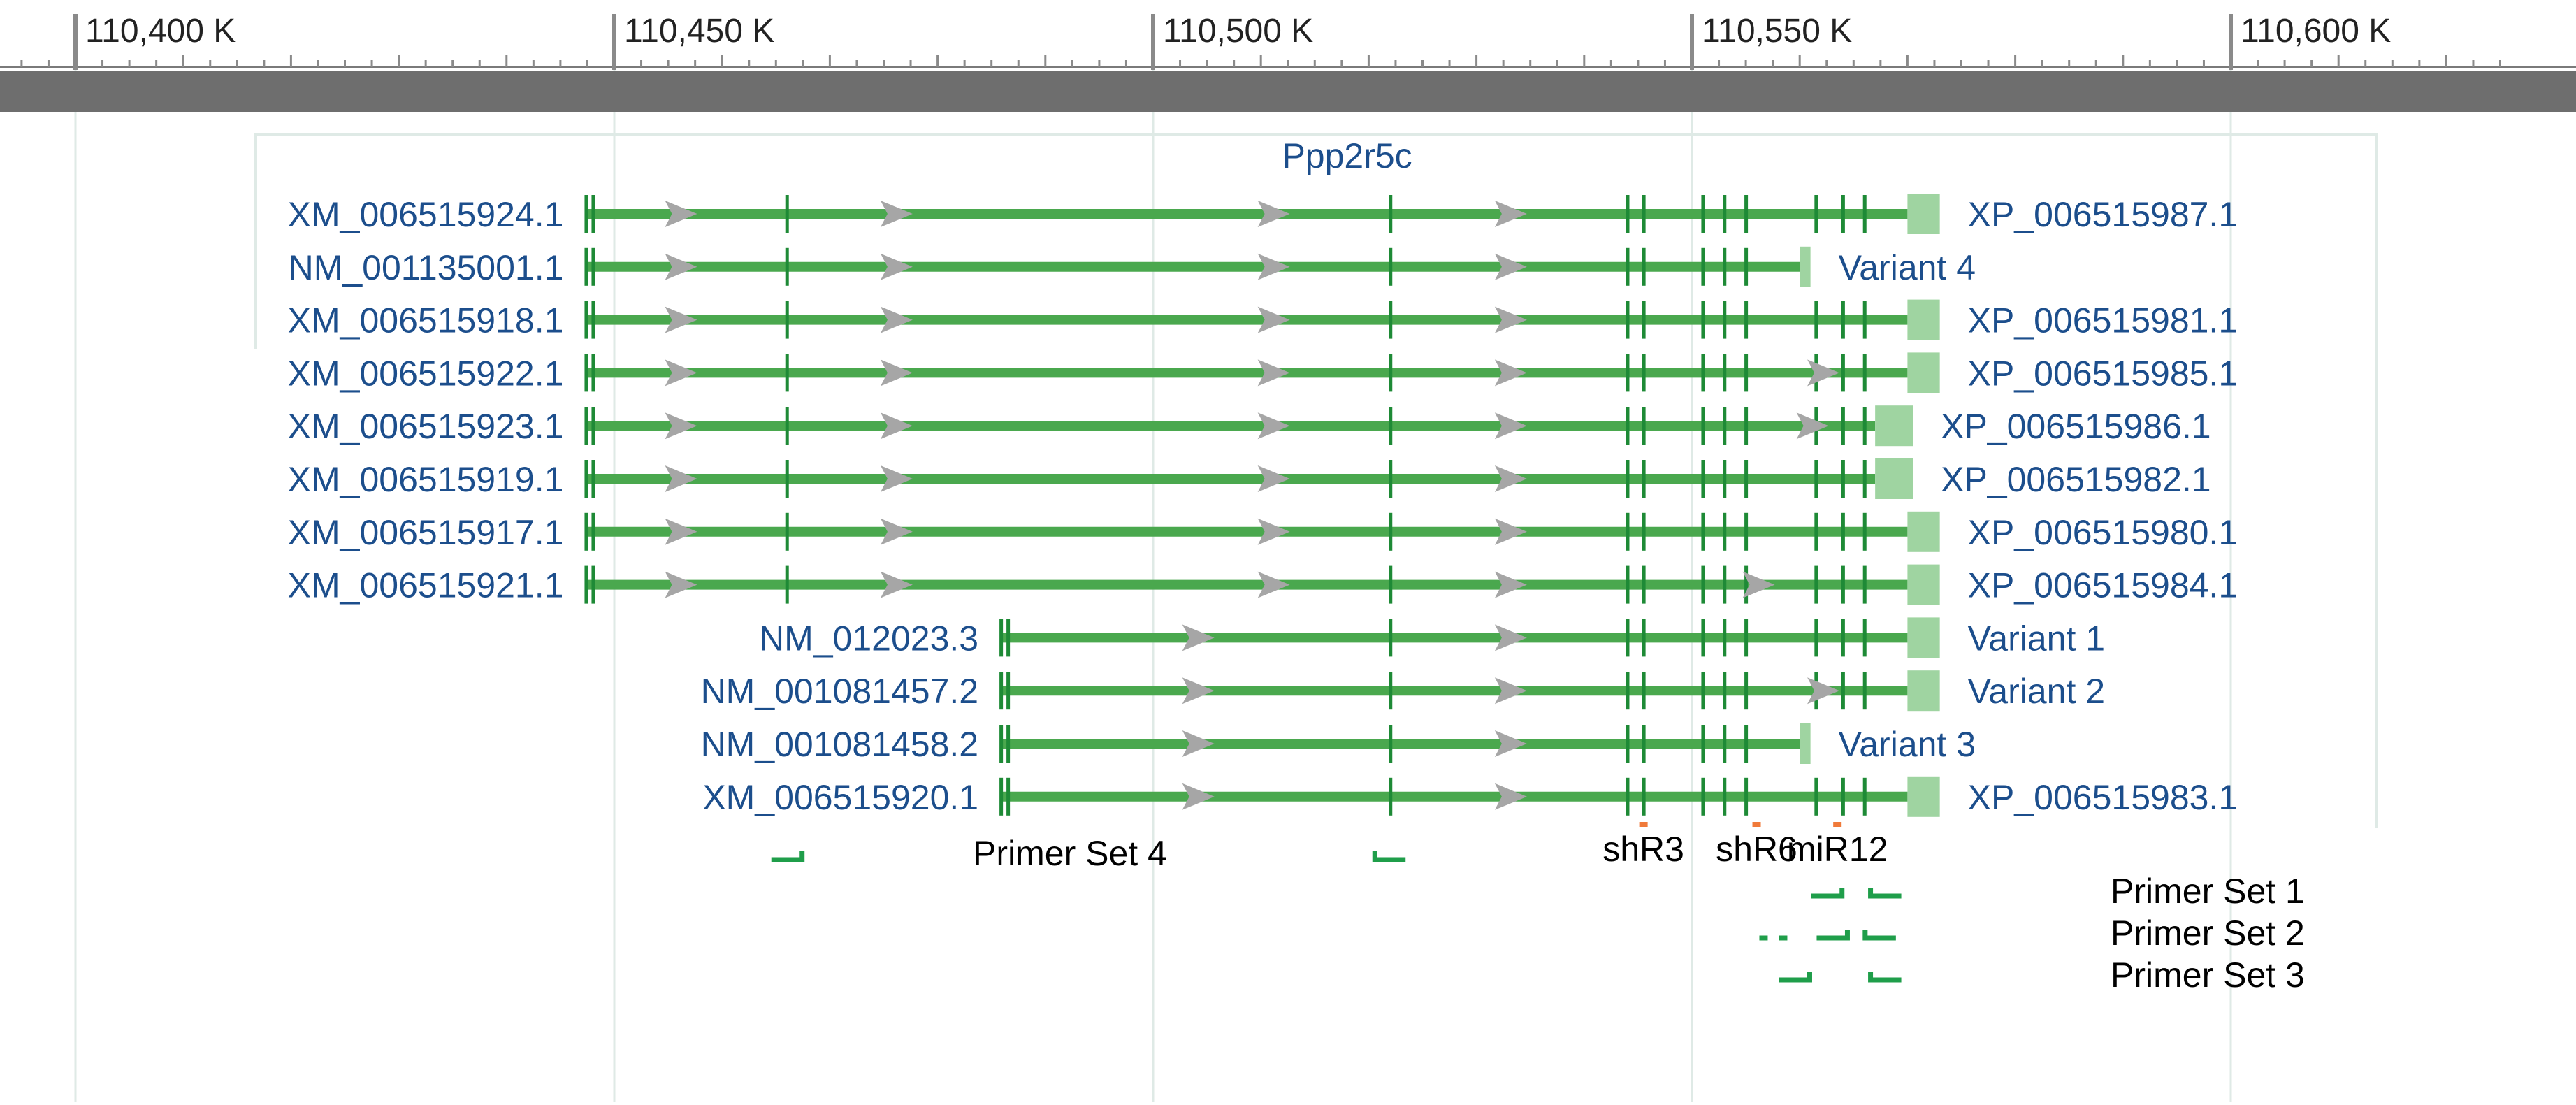  I want to click on transcript-product-label: XP_006515984.1, so click(2103, 586).